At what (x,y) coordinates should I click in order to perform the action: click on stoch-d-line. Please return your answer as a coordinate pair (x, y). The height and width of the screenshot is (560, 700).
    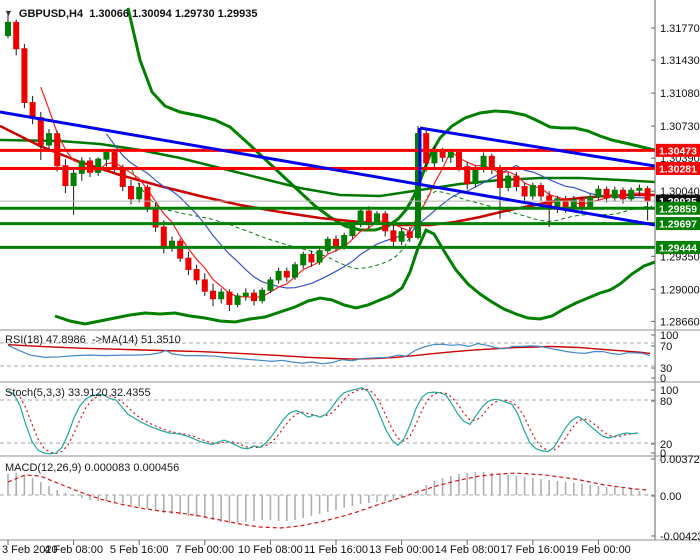
    Looking at the image, I should click on (329, 421).